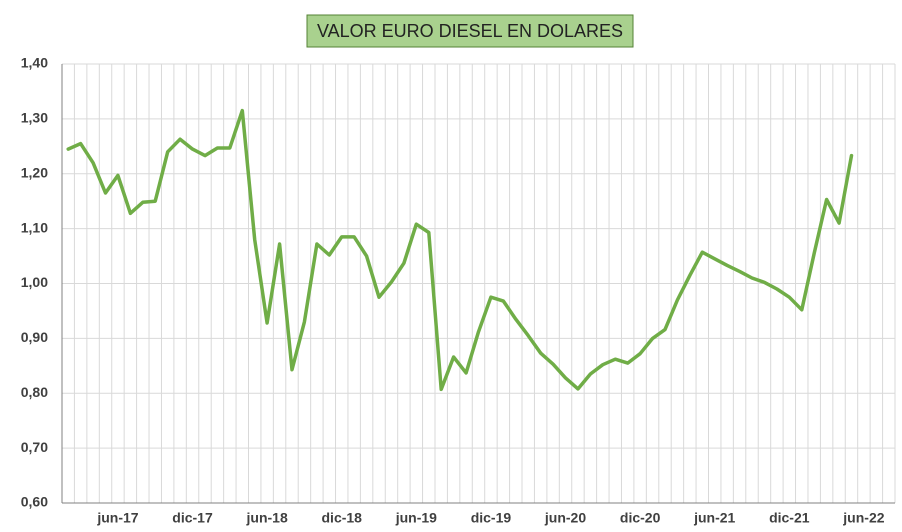 The image size is (902, 532). I want to click on x-tick-label: jun-18, so click(267, 518).